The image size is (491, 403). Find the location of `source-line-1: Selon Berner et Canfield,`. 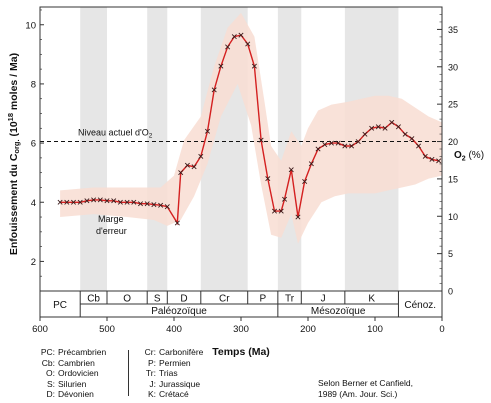

source-line-1: Selon Berner et Canfield, is located at coordinates (365, 383).